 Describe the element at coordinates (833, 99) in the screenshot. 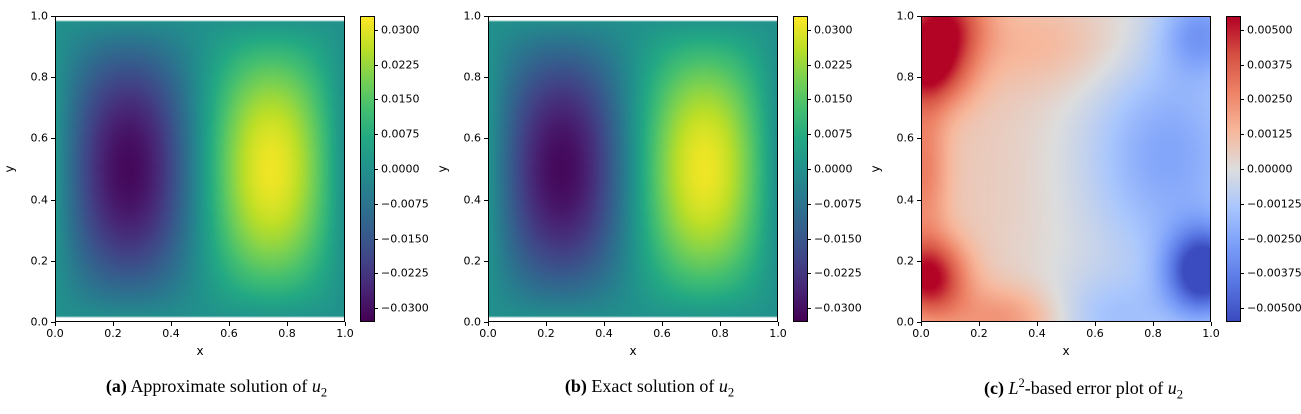

I see `colorbar-tick-label: 0.0150` at that location.